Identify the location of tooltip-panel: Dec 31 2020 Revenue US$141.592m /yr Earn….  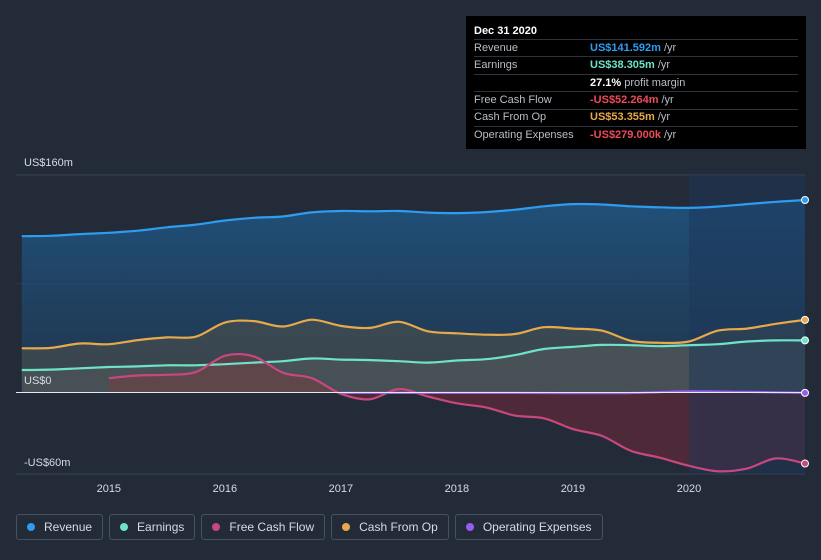
(636, 82).